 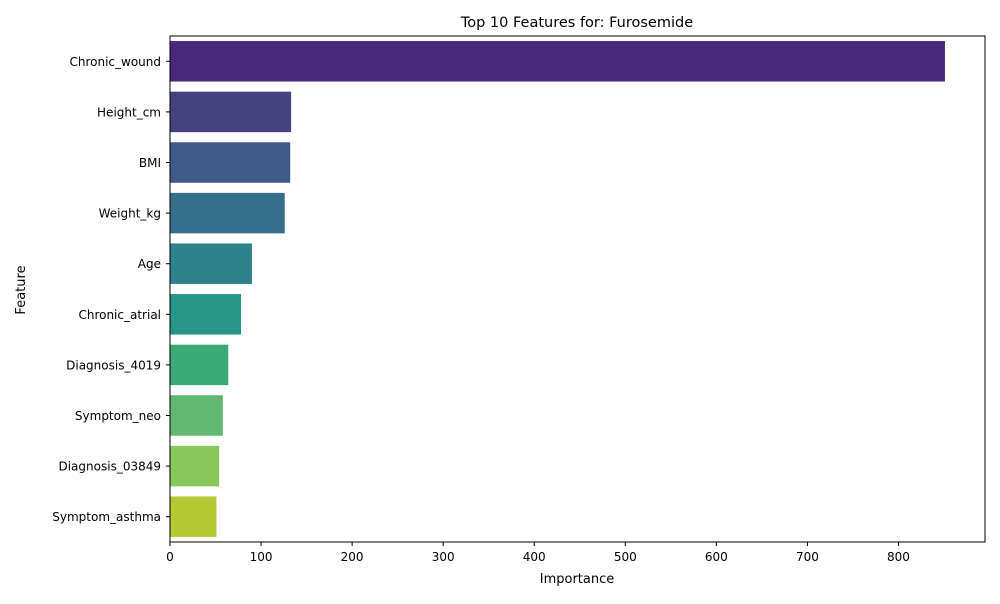 I want to click on y-tick-label: Diagnosis_03849, so click(x=109, y=467).